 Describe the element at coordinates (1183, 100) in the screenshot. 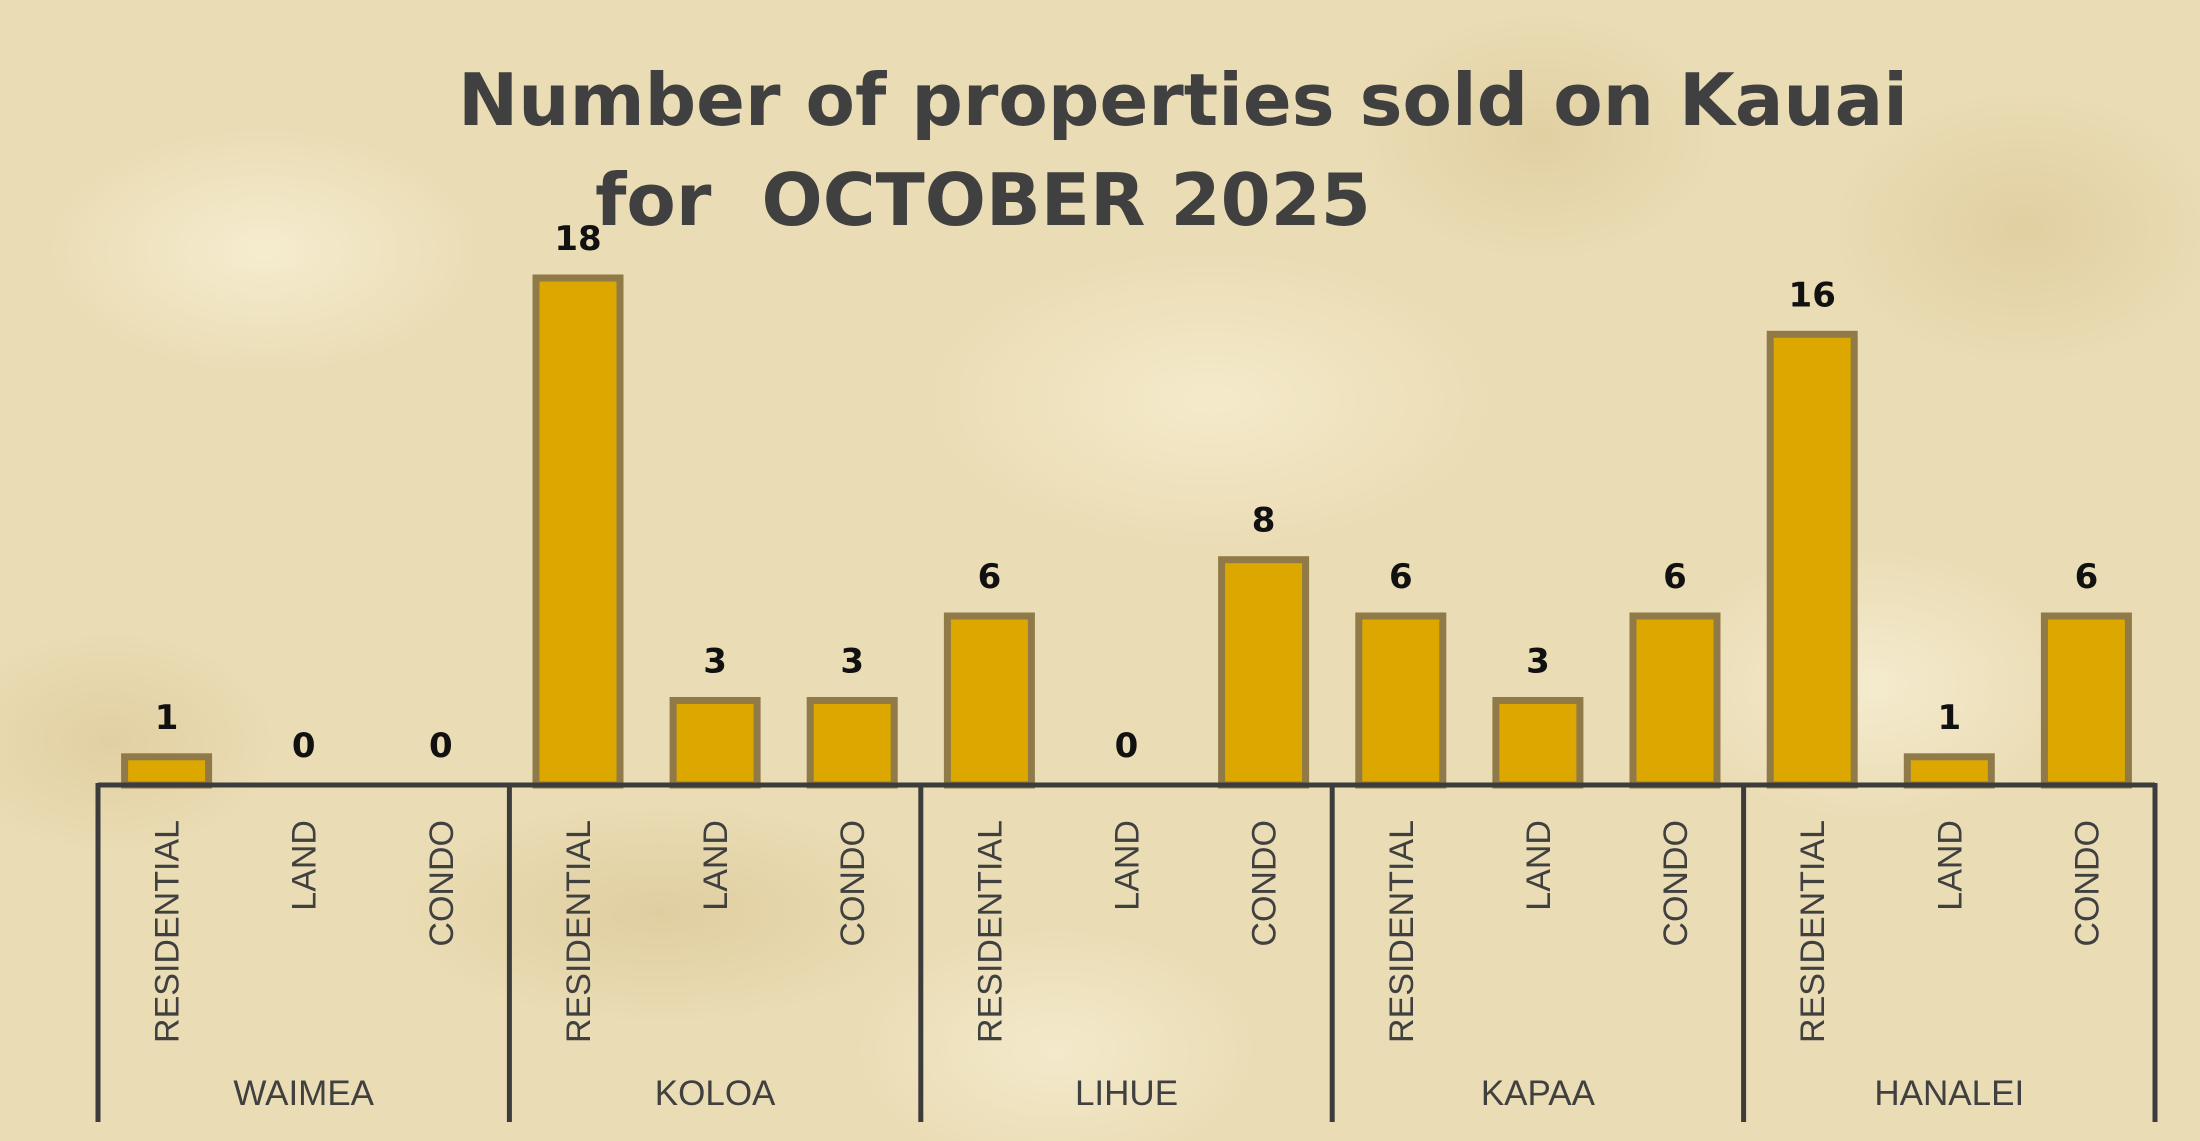

I see `chart-title-line-1: Number of properties sold on Kauai` at that location.